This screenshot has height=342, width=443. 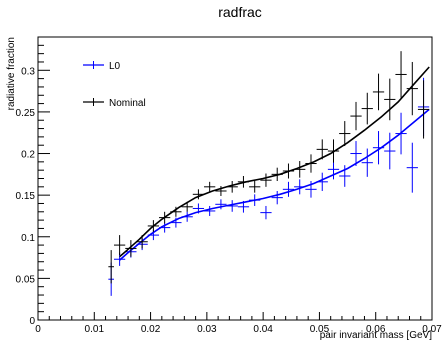 What do you see at coordinates (28, 71) in the screenshot?
I see `y-tick-label: 0.3` at bounding box center [28, 71].